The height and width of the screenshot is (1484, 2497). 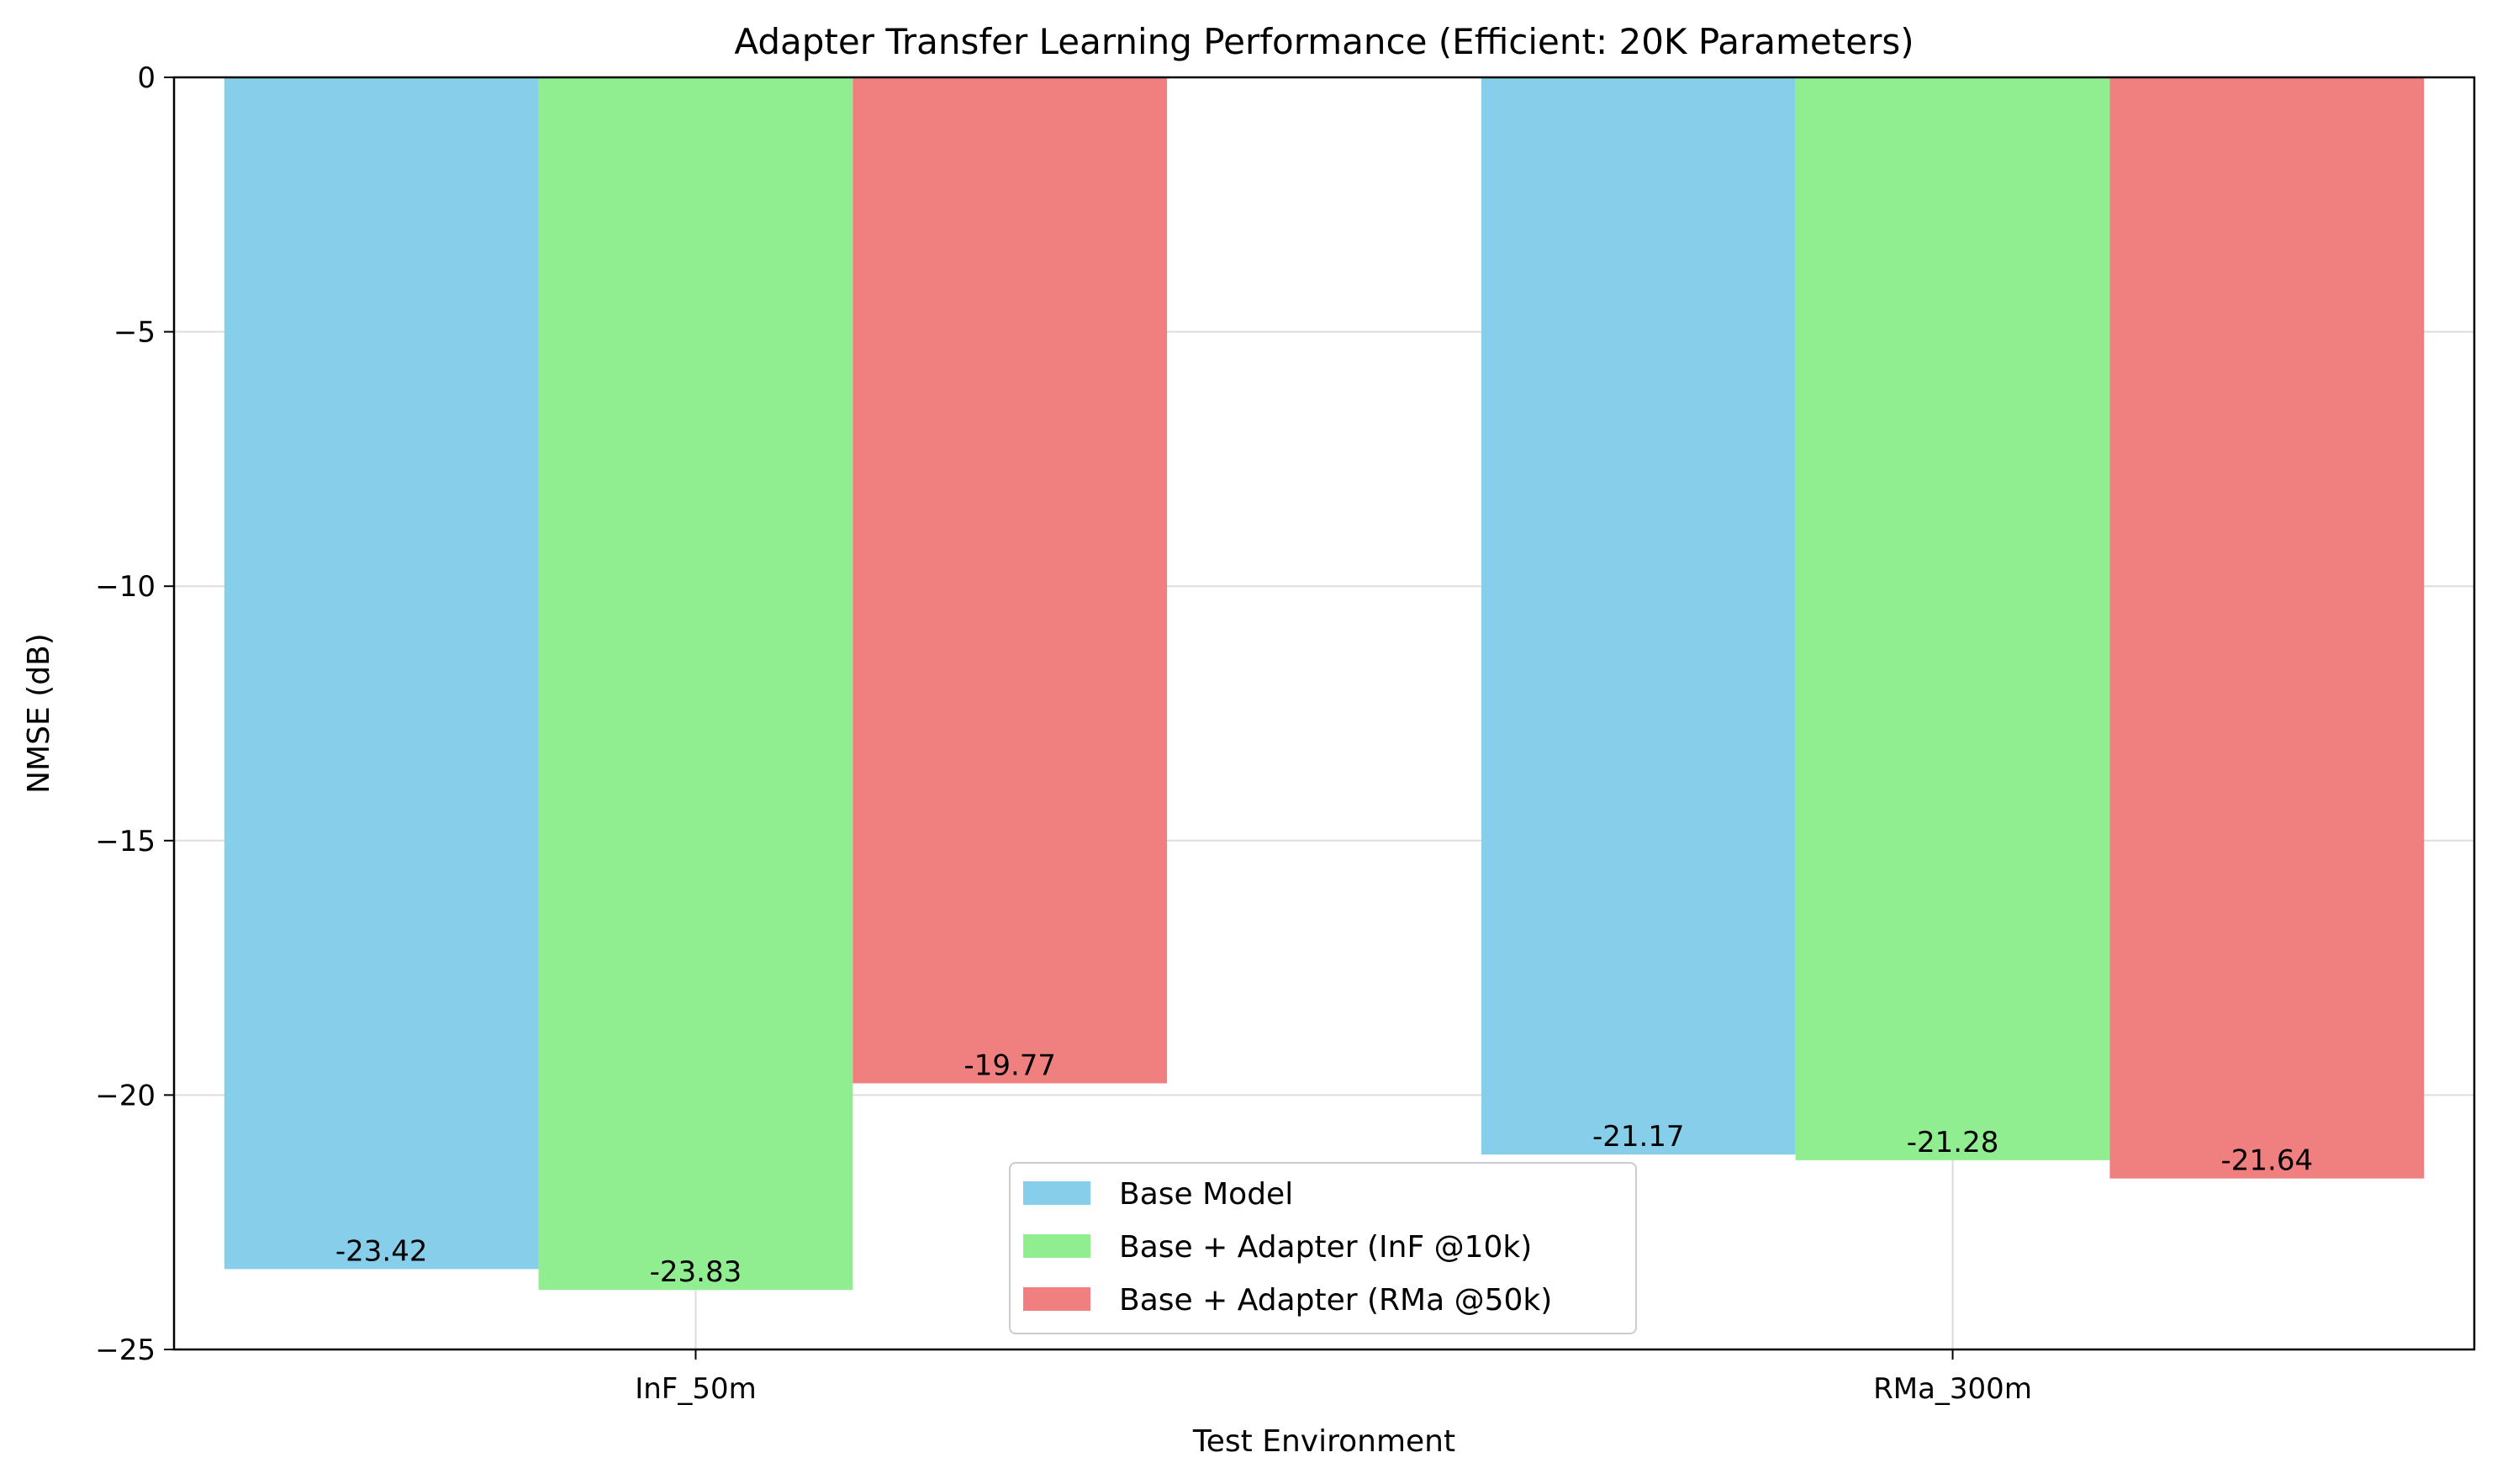 I want to click on bar-value-label: -21.17, so click(x=1638, y=1137).